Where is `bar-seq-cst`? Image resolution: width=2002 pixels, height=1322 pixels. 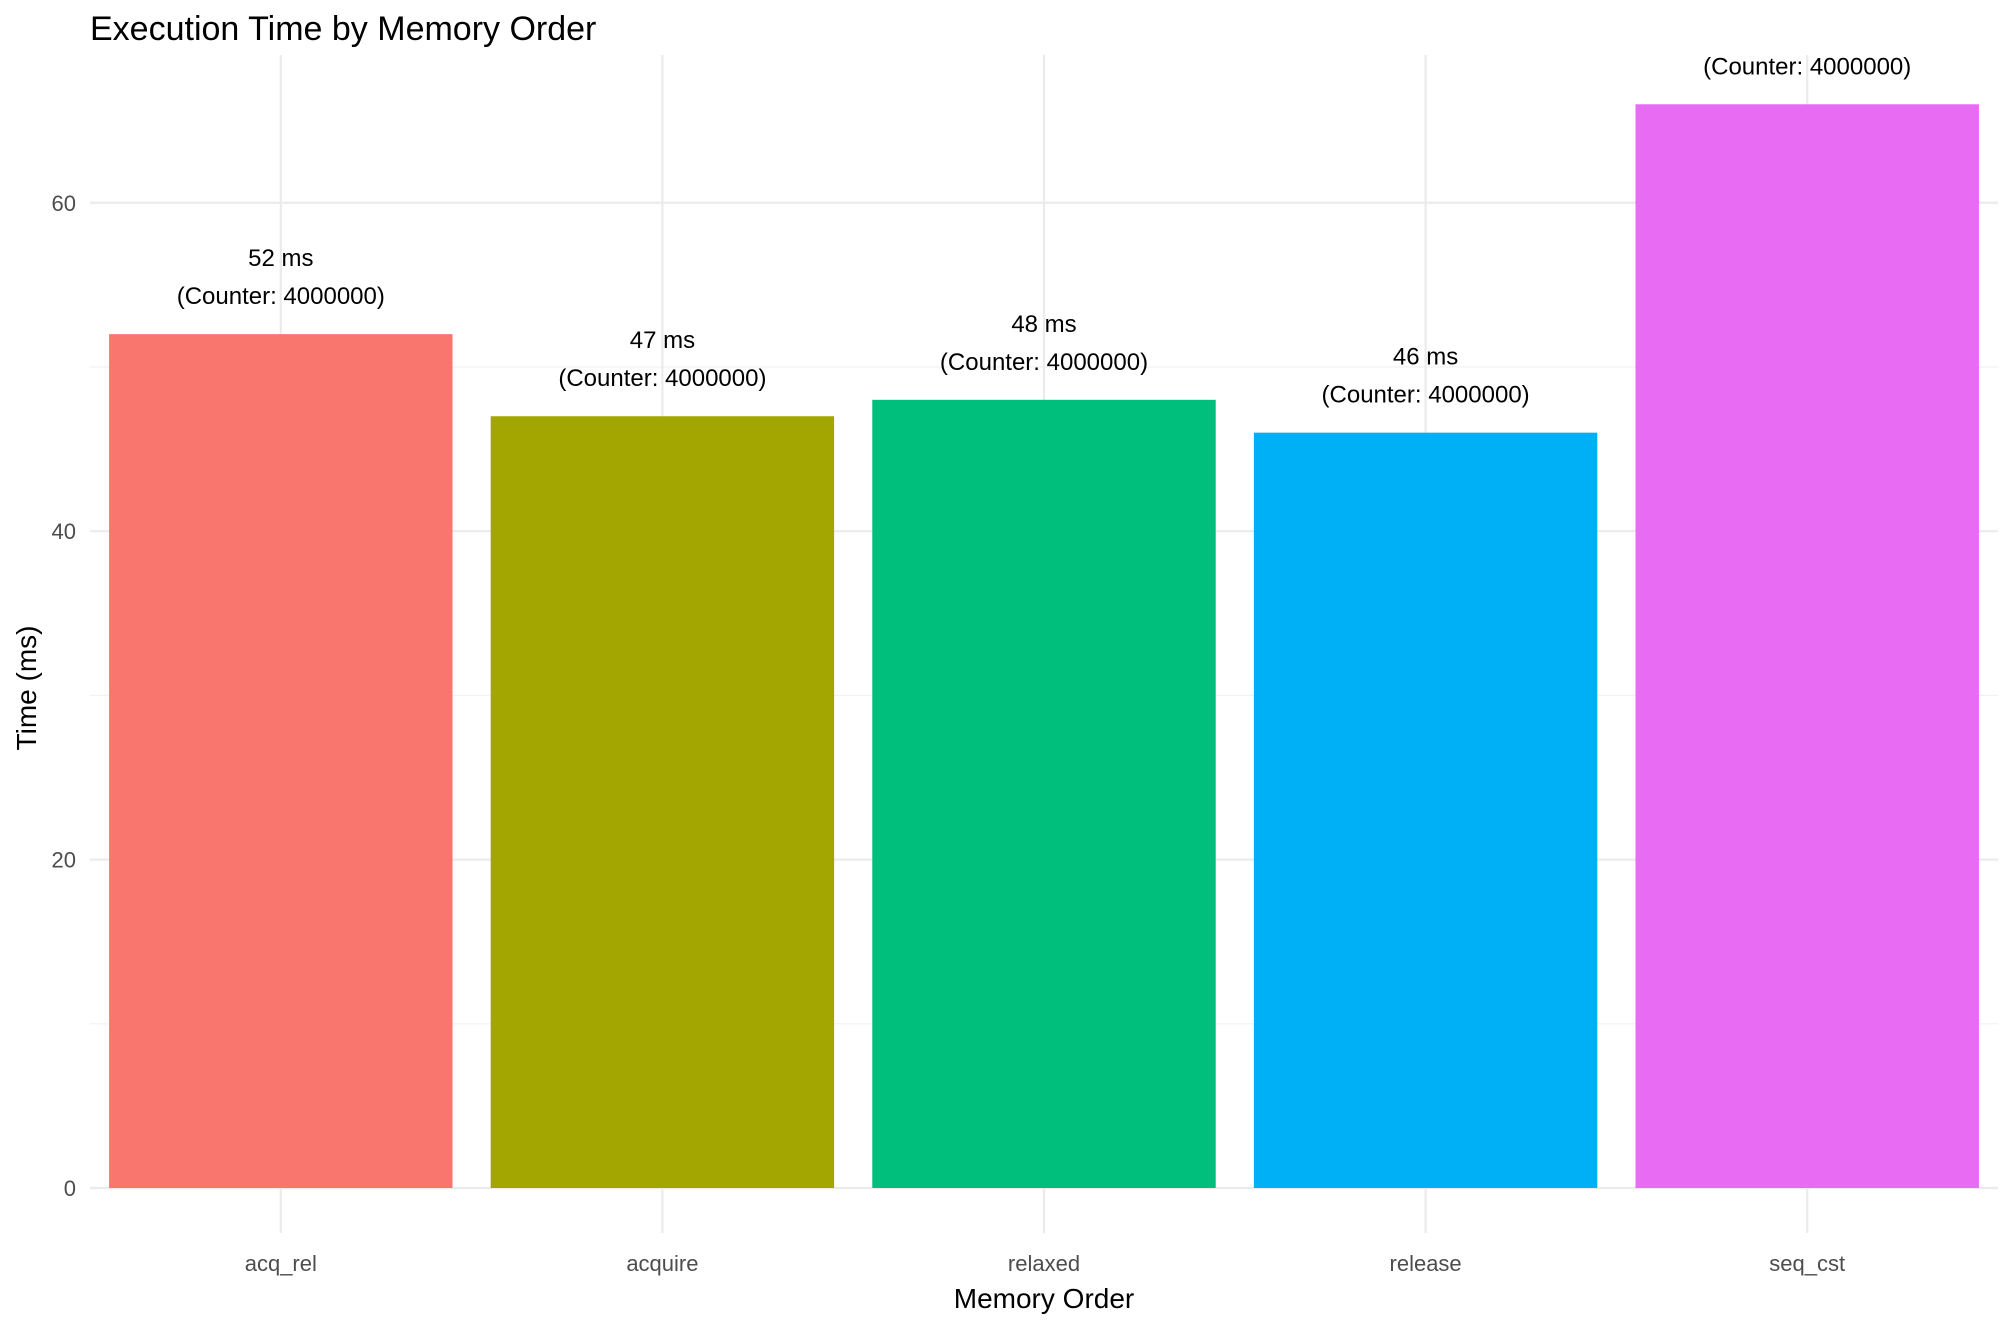 bar-seq-cst is located at coordinates (1807, 646).